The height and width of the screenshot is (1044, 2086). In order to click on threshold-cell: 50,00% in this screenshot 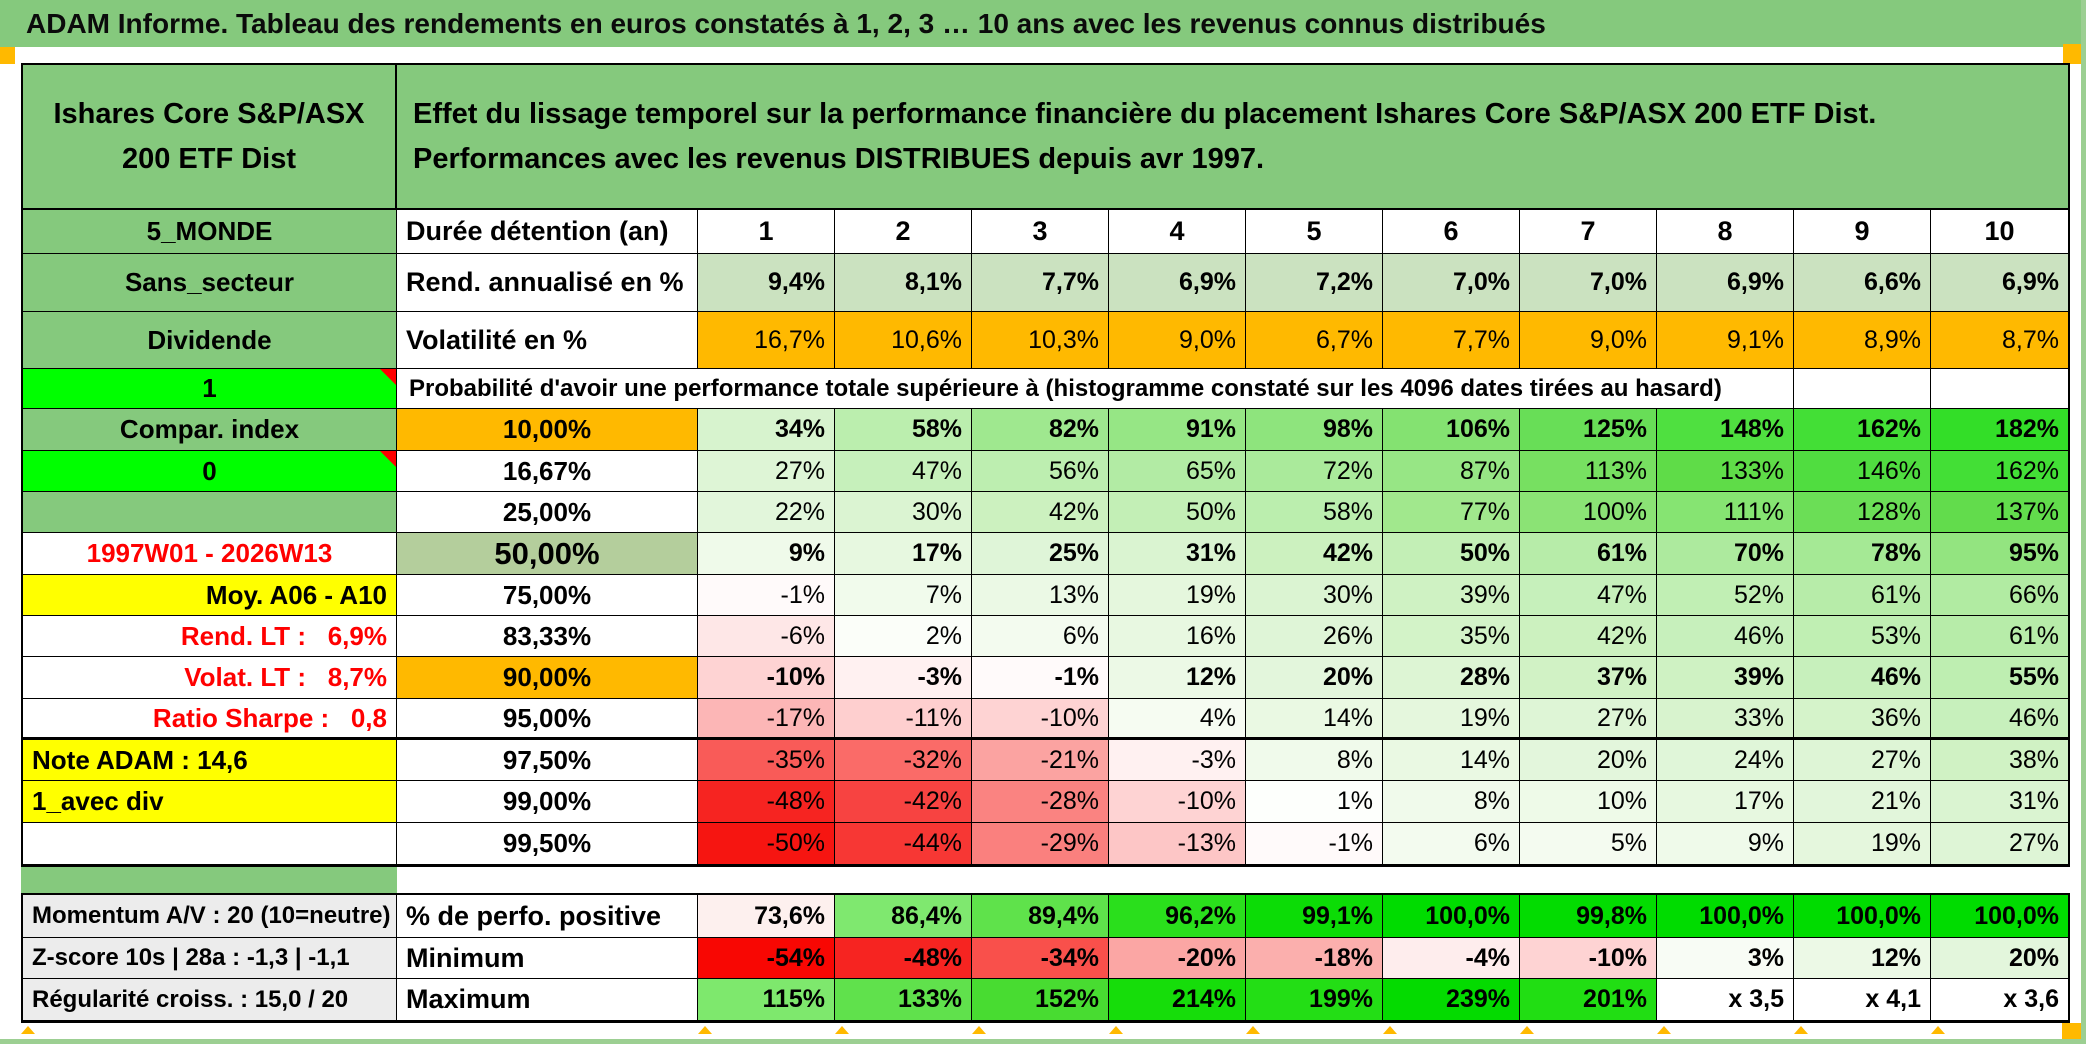, I will do `click(547, 554)`.